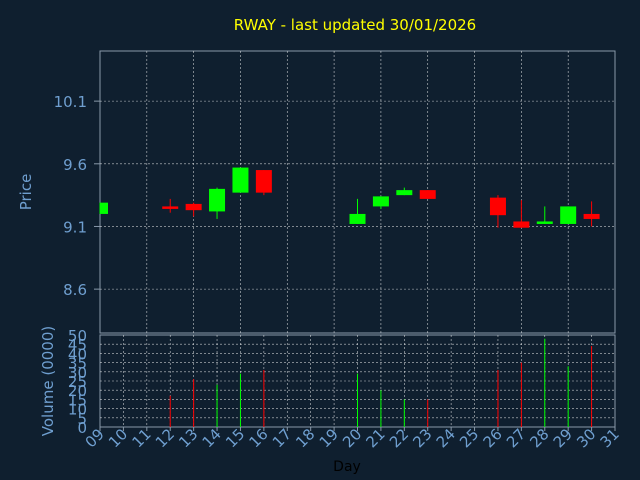 The width and height of the screenshot is (640, 480). I want to click on price-tick-label: 8.6, so click(75, 290).